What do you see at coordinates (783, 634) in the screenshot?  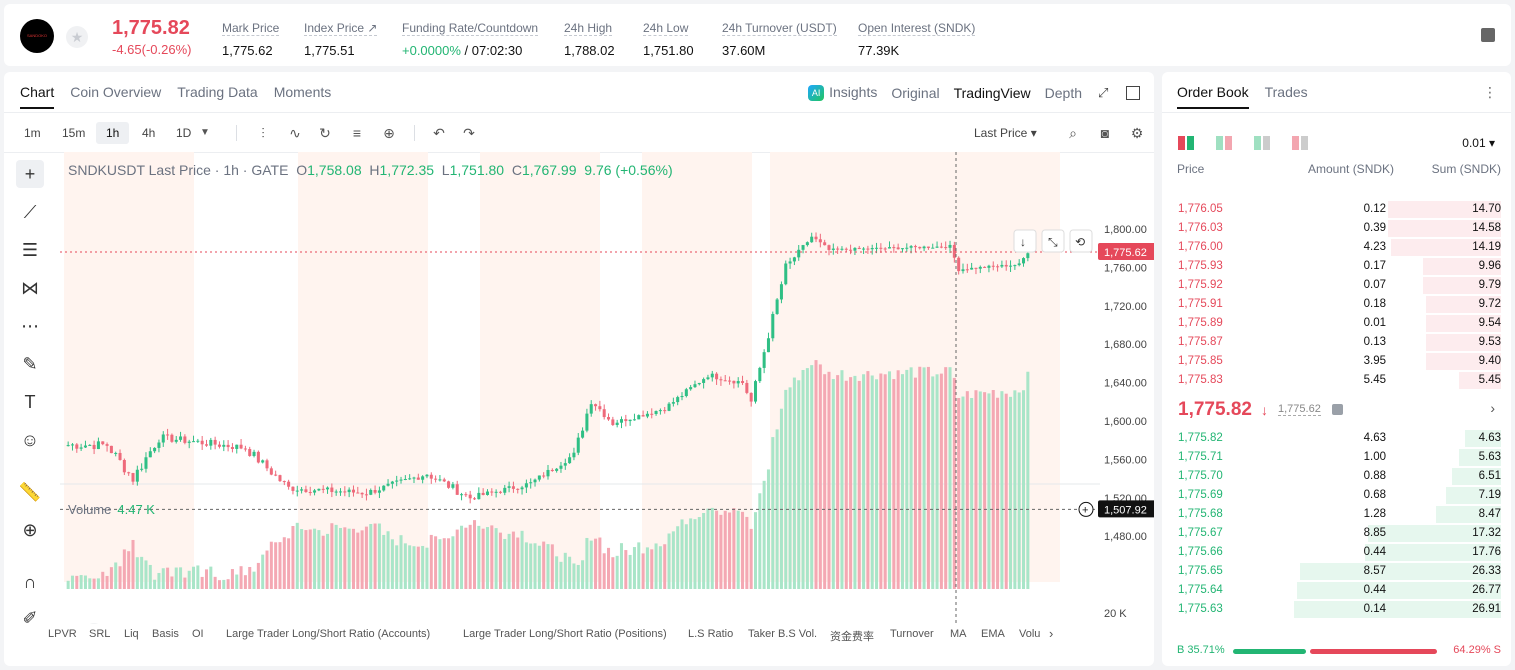 I see `indicator-taker-bs-vol: Taker B.S Vol.` at bounding box center [783, 634].